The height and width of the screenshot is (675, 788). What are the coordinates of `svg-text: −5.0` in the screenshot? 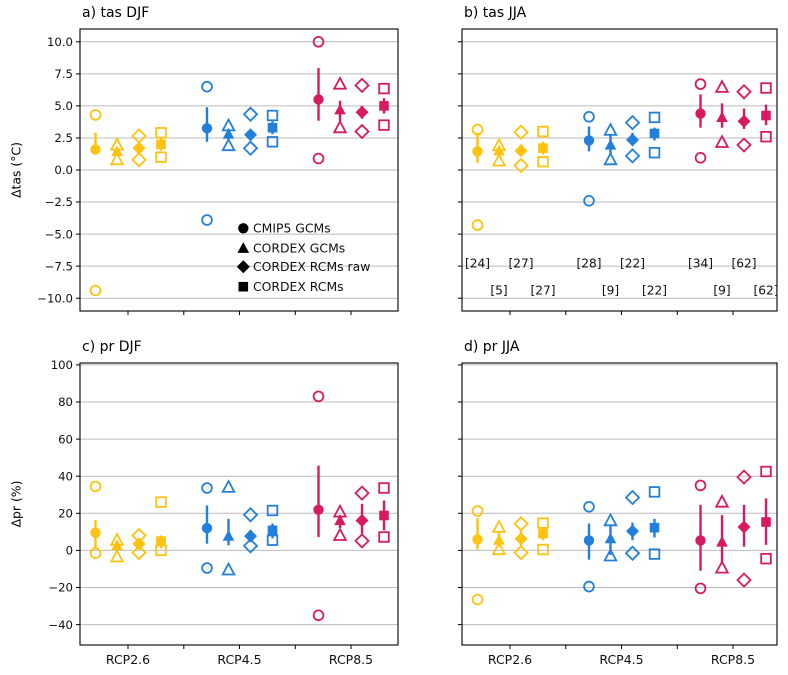 It's located at (59, 234).